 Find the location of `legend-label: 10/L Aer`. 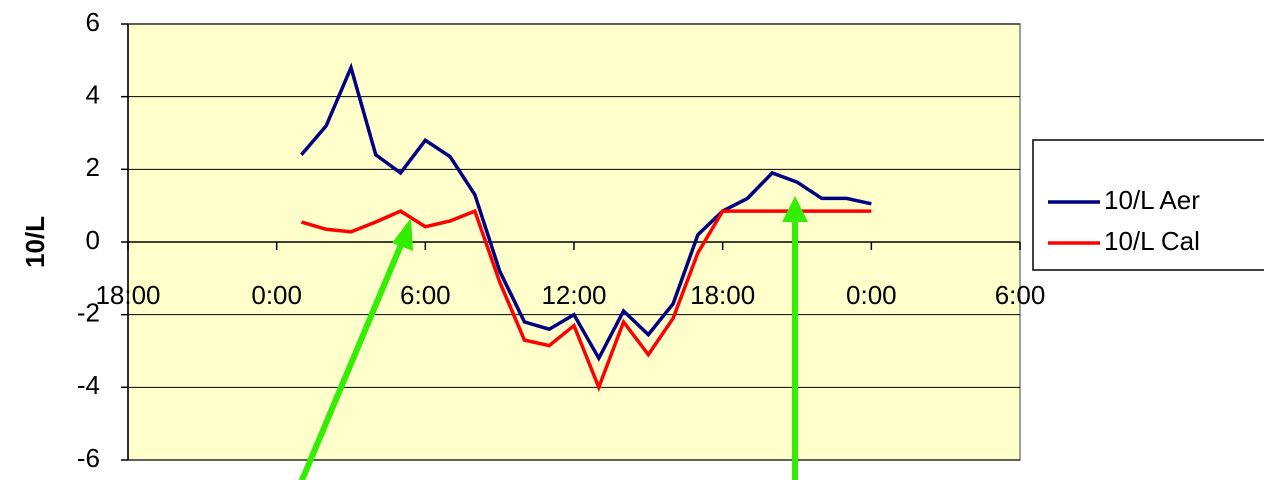

legend-label: 10/L Aer is located at coordinates (1152, 200).